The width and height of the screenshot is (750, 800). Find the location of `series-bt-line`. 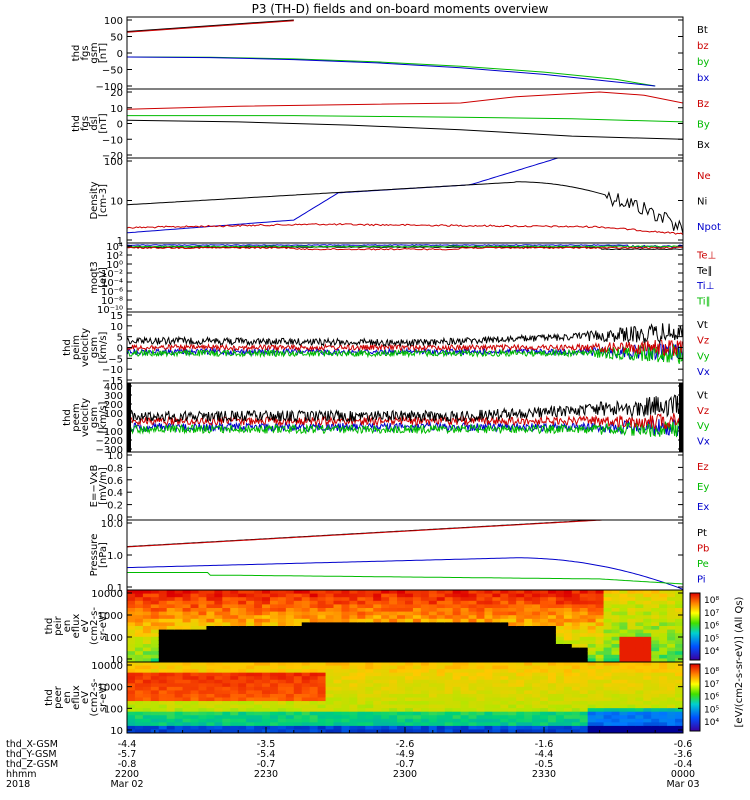

series-bt-line is located at coordinates (210, 25).